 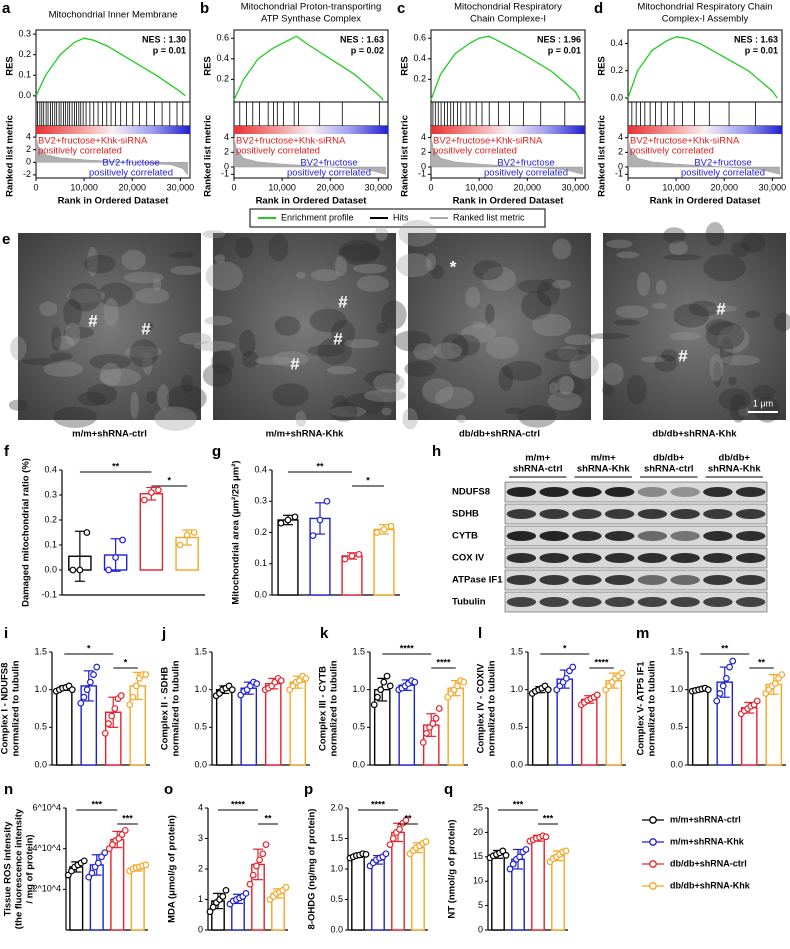 I want to click on positive-label: BV2+fructose+Khk-siRNA, so click(x=488, y=141).